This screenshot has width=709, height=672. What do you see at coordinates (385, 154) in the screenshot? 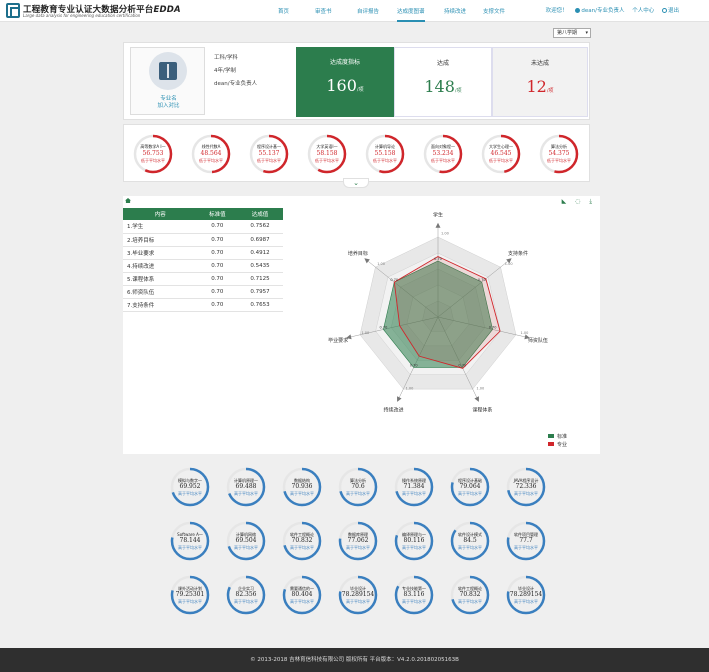
I see `course-gauge: 计算机导论 55.158 低于平均水平` at bounding box center [385, 154].